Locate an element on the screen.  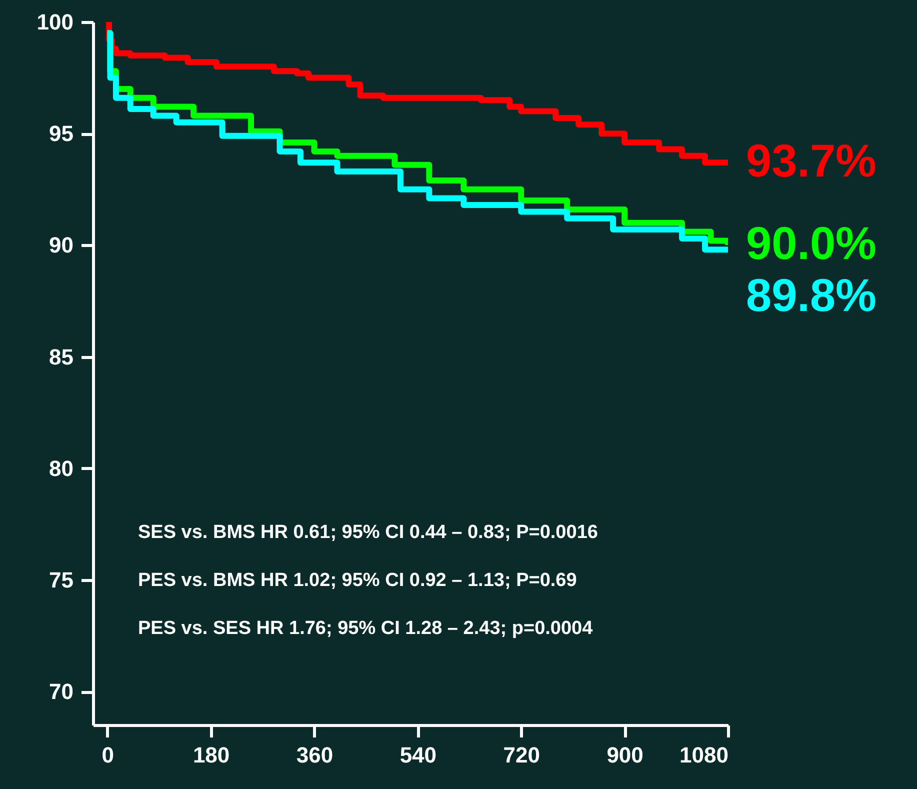
x-tick-label: 720 is located at coordinates (521, 755).